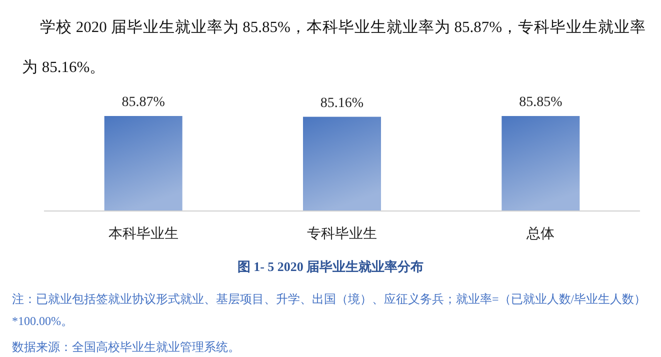 The image size is (661, 357). I want to click on source-note: 数据来源：全国高校毕业生就业管理系统。, so click(126, 347).